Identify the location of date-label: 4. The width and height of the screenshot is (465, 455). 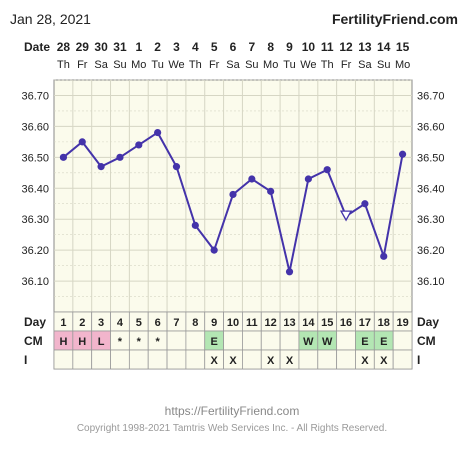
(195, 47).